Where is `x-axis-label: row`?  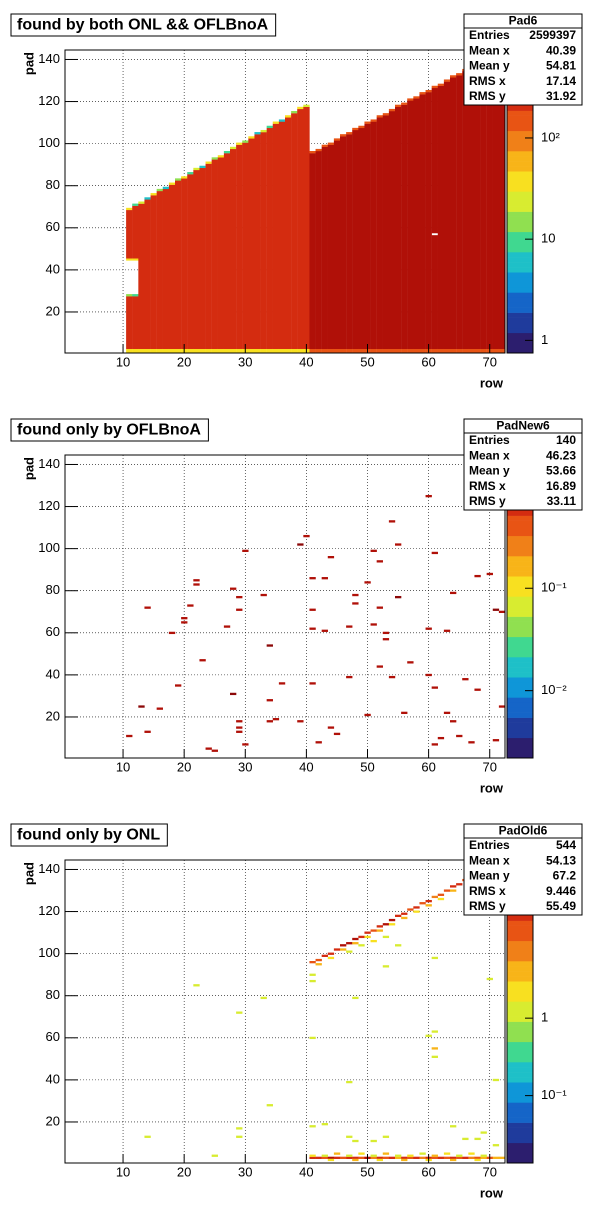
x-axis-label: row is located at coordinates (492, 1192).